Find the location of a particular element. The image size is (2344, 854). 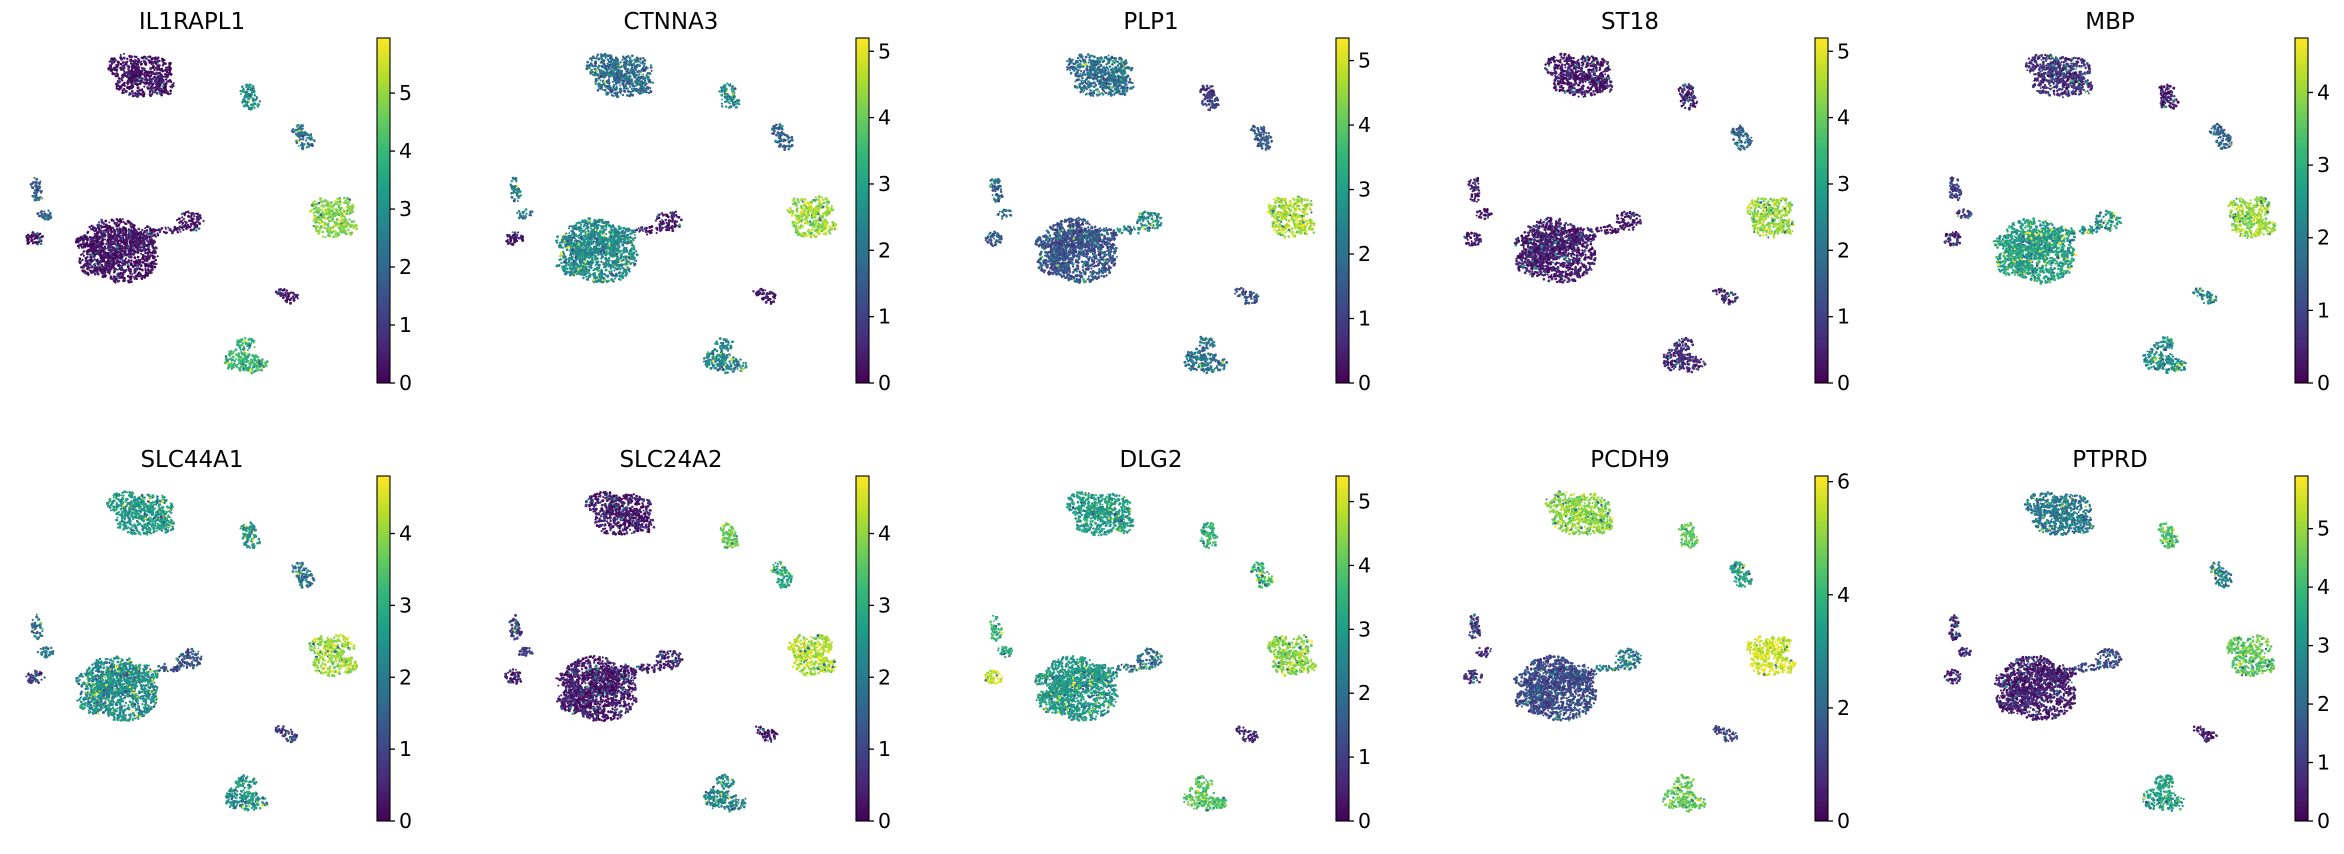

feature-plot-panel-PLP1: PLP1 0 1 2 3 4 5 is located at coordinates (1189, 215).